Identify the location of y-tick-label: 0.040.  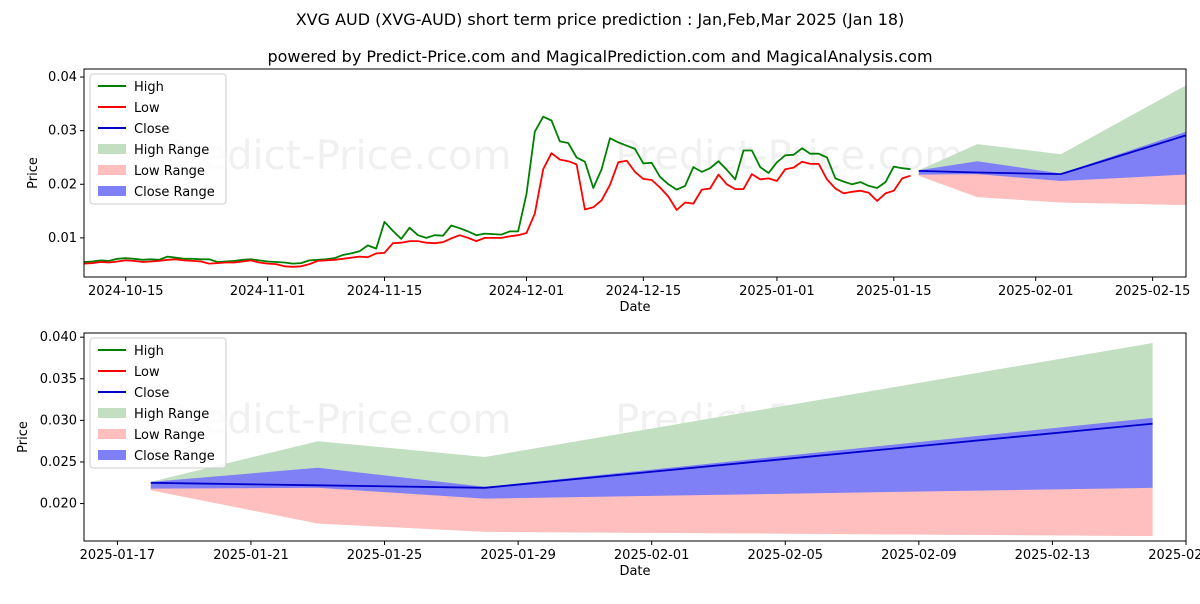
(58, 337).